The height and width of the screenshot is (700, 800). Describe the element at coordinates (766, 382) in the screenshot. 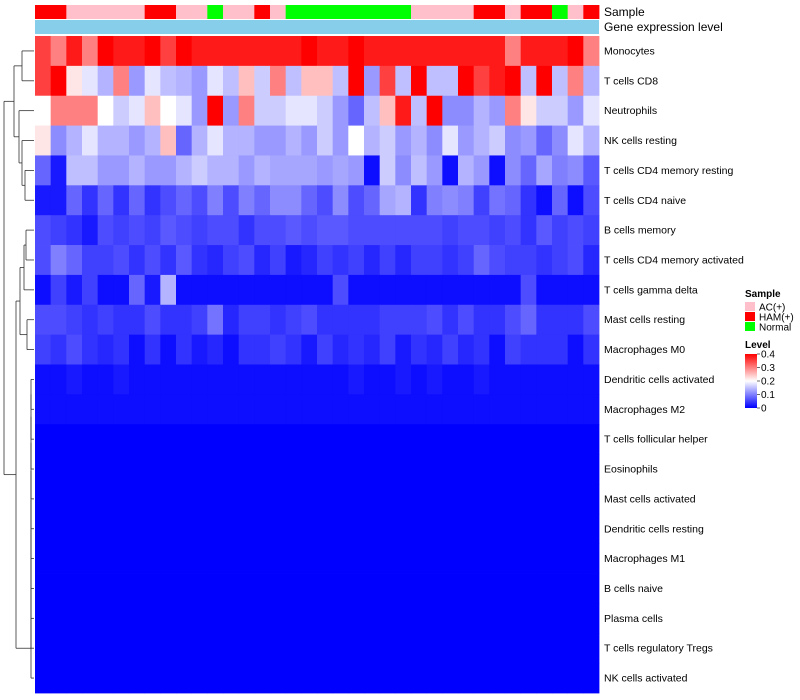

I see `legend-level-ticks: 0.4 0.3 0.2 0.1 0` at that location.